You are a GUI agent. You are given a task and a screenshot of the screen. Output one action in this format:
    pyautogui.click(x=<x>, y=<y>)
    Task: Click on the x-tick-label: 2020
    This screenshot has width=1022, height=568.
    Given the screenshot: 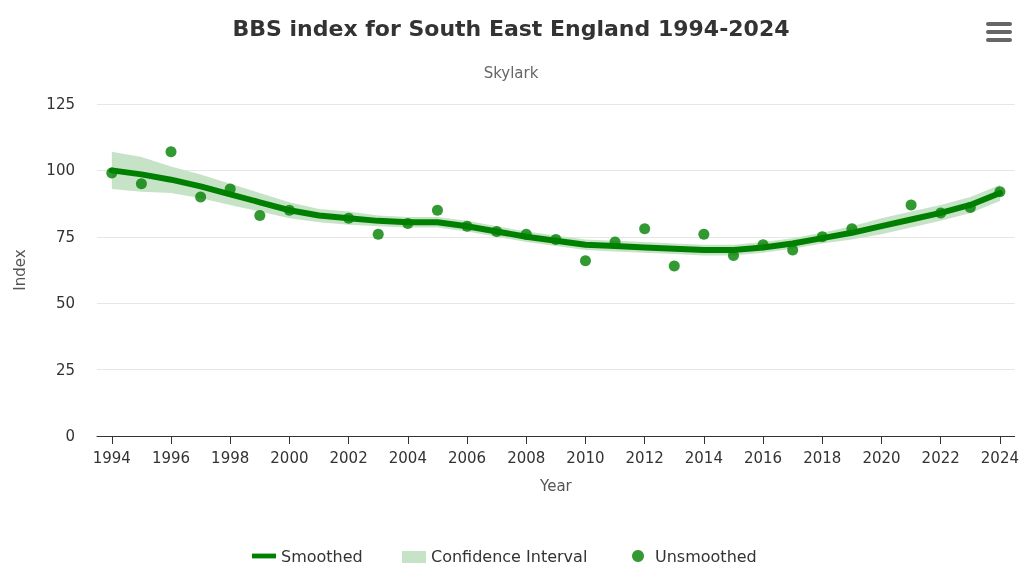 What is the action you would take?
    pyautogui.click(x=881, y=457)
    